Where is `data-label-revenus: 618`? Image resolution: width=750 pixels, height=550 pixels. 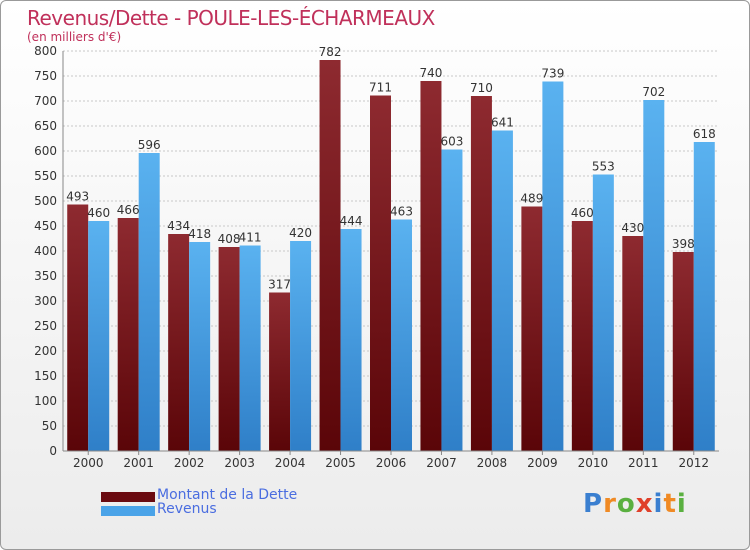 data-label-revenus: 618 is located at coordinates (704, 134).